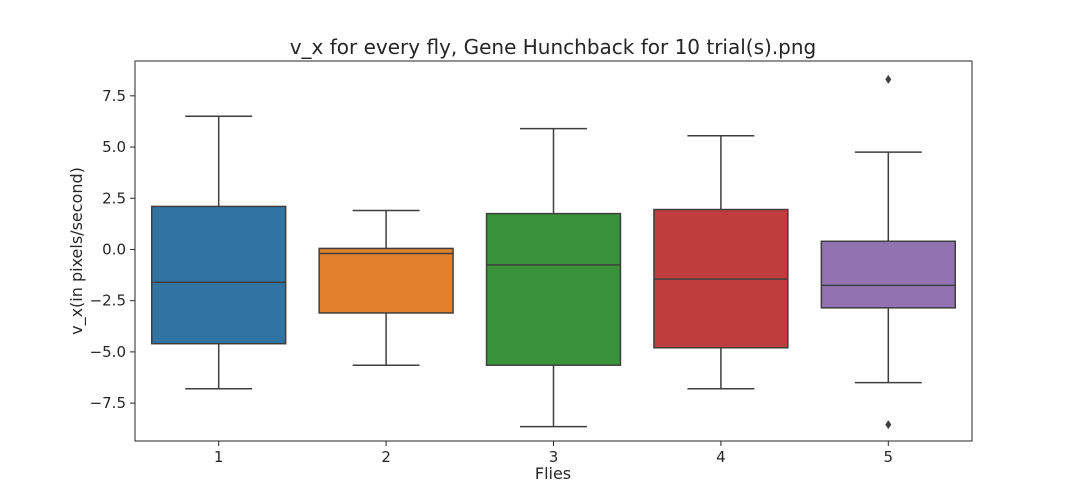 Image resolution: width=1080 pixels, height=504 pixels. I want to click on y-tick-label: −5.0, so click(108, 352).